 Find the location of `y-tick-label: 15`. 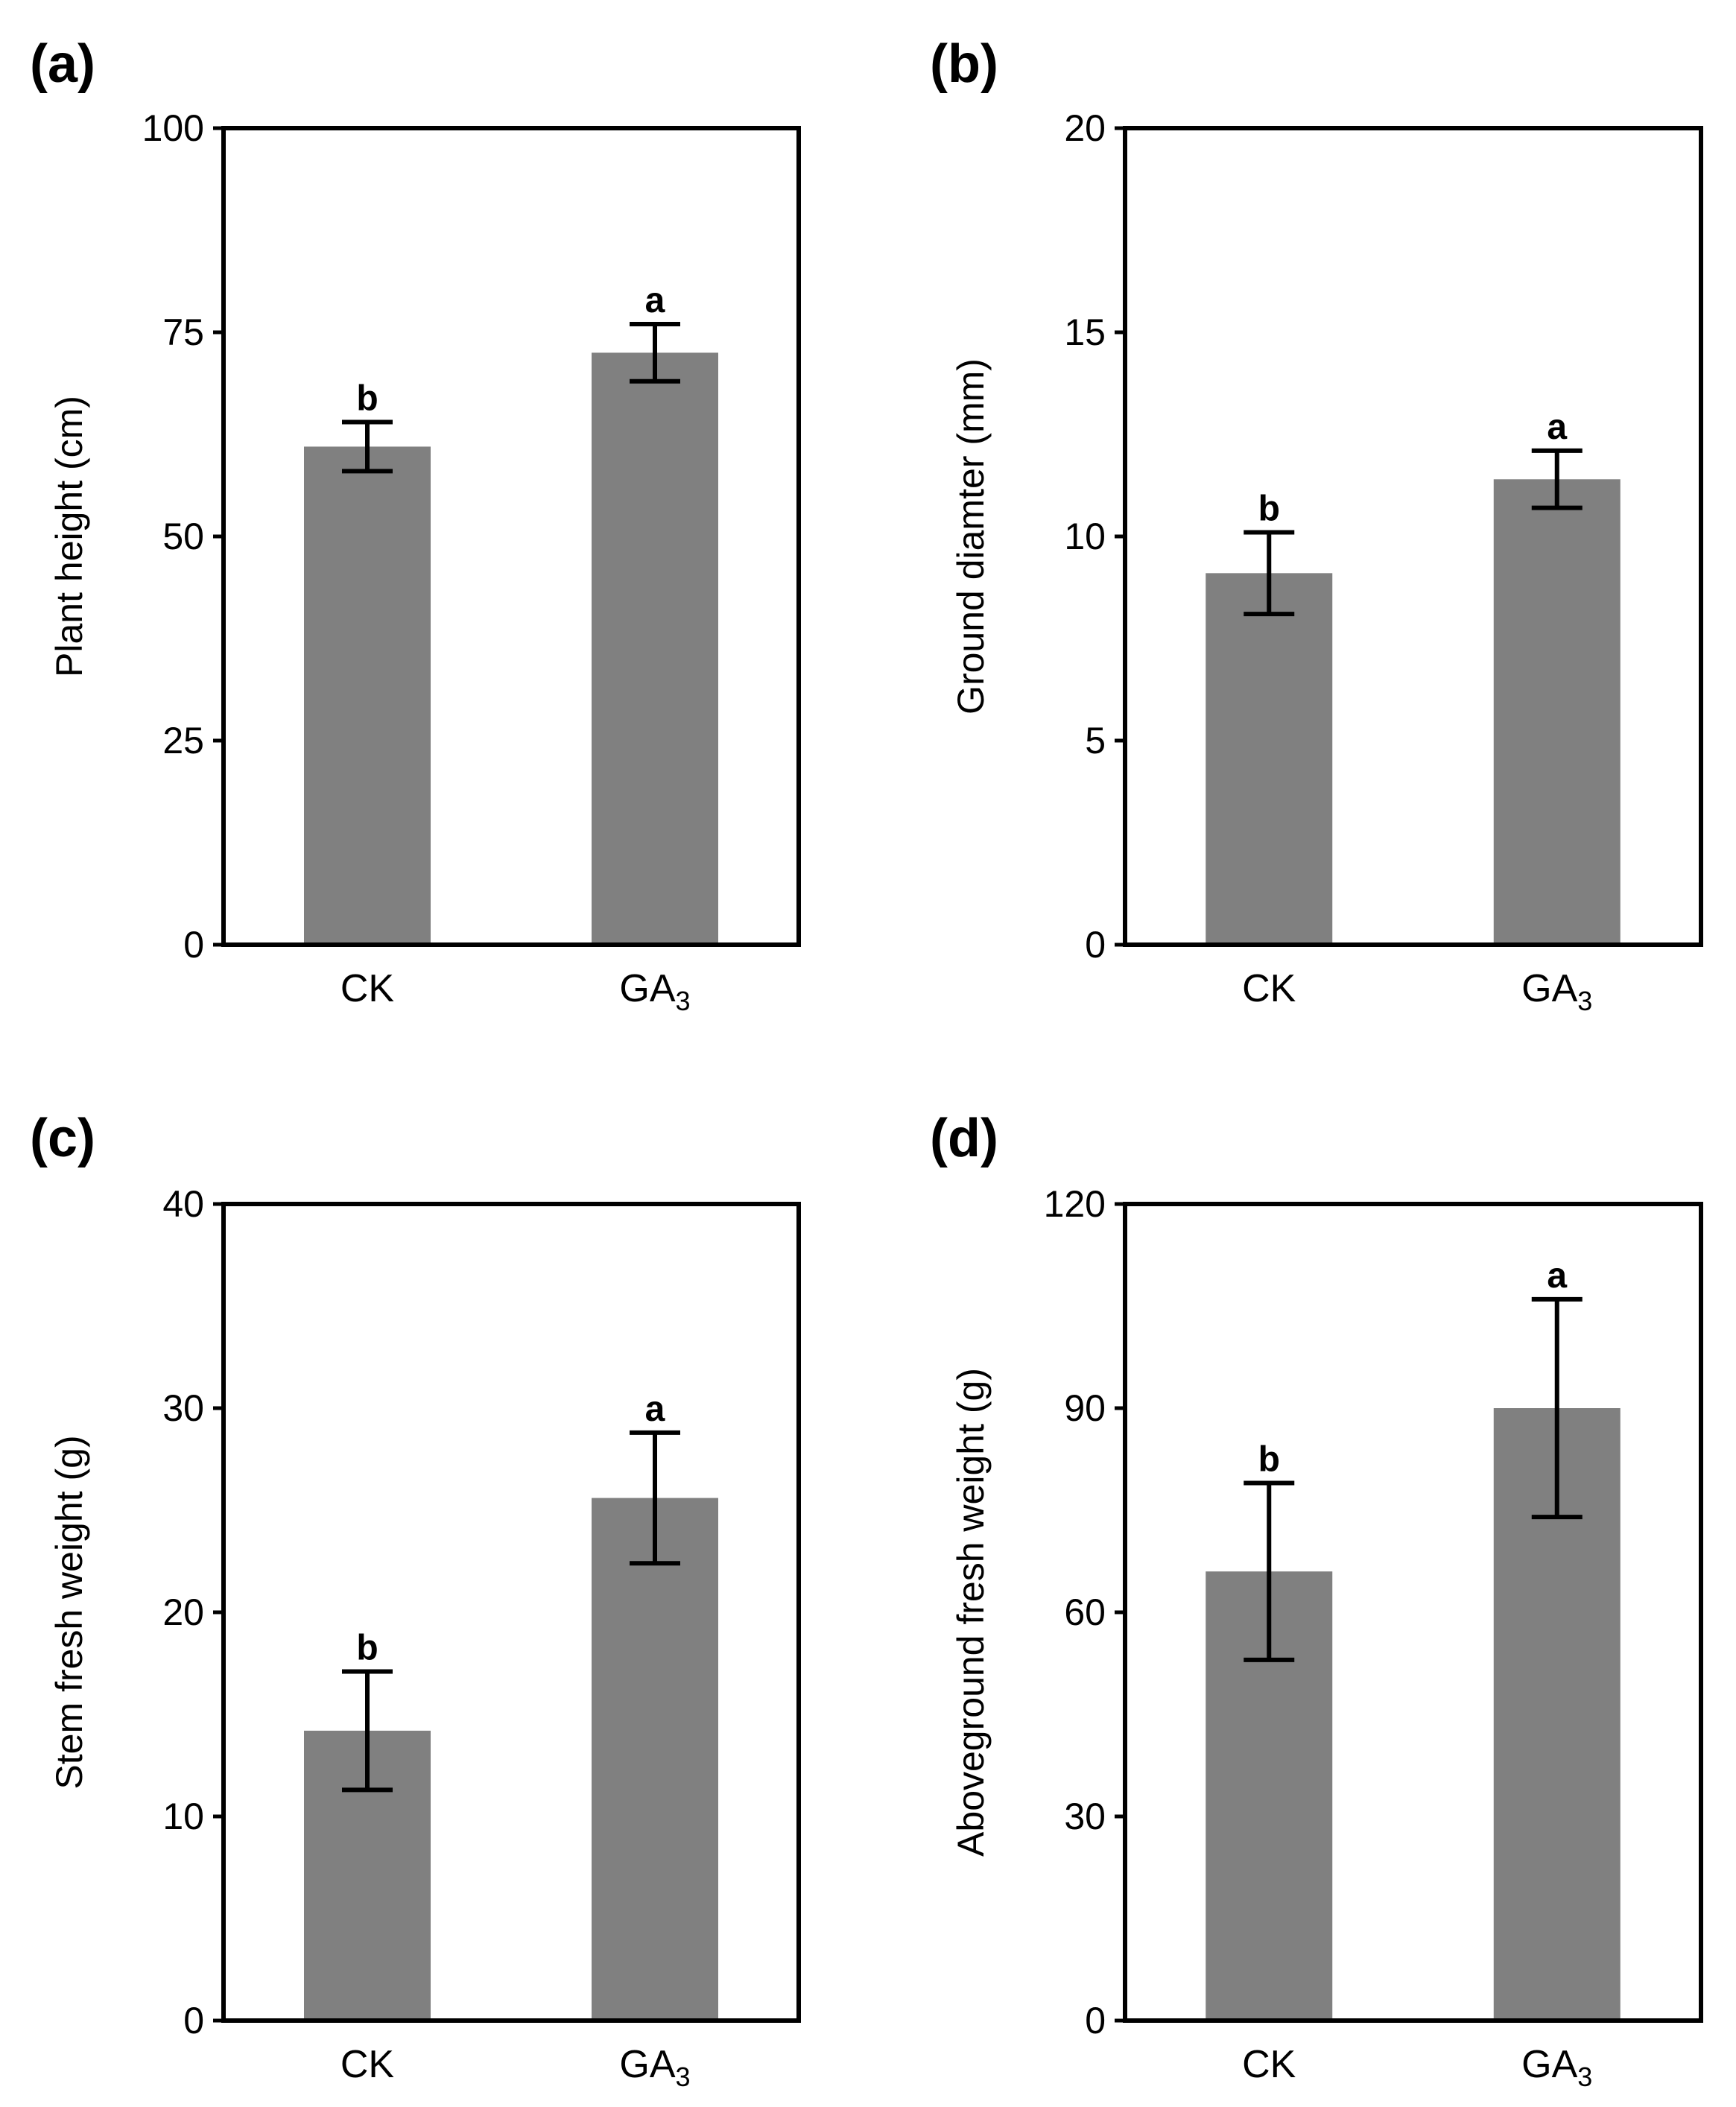

y-tick-label: 15 is located at coordinates (1085, 332).